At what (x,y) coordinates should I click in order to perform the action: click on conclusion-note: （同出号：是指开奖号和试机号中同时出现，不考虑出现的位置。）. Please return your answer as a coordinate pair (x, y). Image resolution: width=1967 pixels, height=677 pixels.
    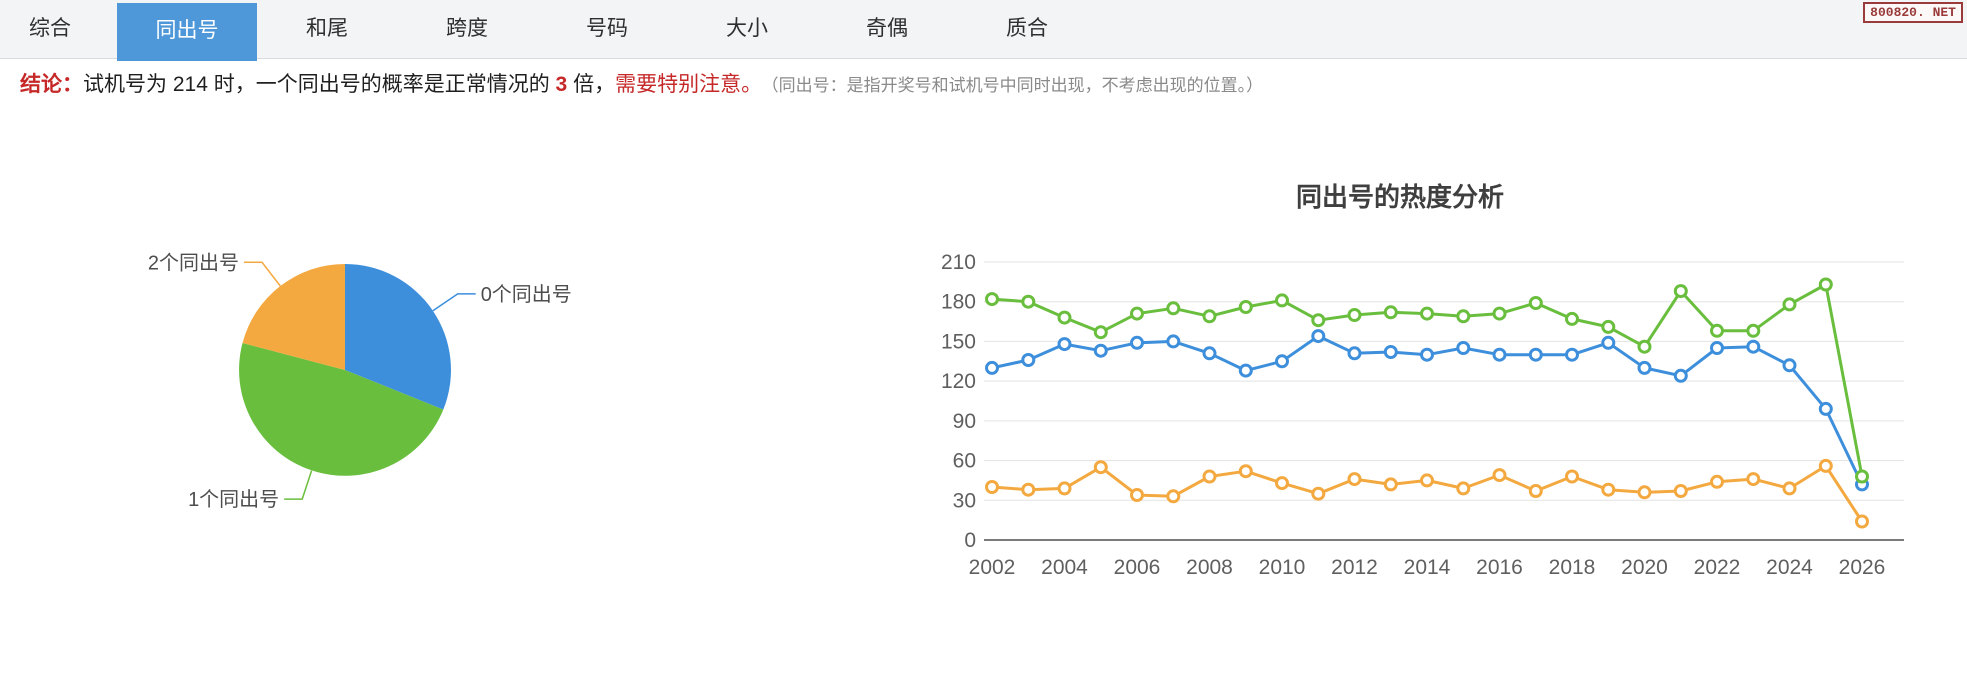
    Looking at the image, I should click on (1017, 85).